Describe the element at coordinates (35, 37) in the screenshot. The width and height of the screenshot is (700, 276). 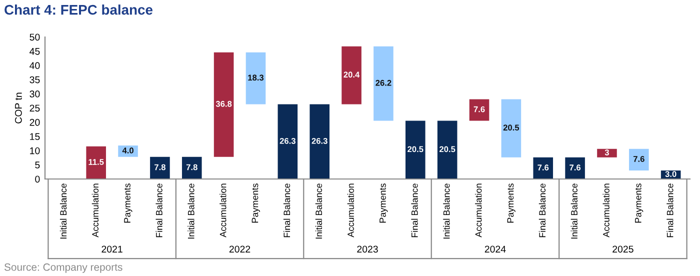
I see `y-tick-label: 50` at that location.